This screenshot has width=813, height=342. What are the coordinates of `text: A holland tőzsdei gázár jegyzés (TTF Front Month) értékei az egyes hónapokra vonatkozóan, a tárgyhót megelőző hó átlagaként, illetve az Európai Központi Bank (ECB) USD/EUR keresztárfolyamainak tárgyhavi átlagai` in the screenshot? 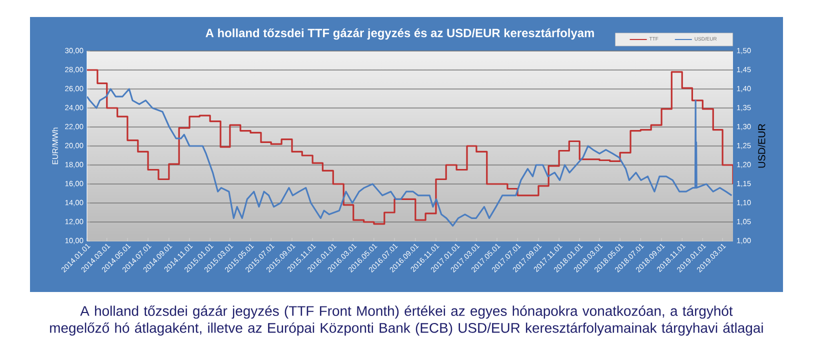 It's located at (406, 321).